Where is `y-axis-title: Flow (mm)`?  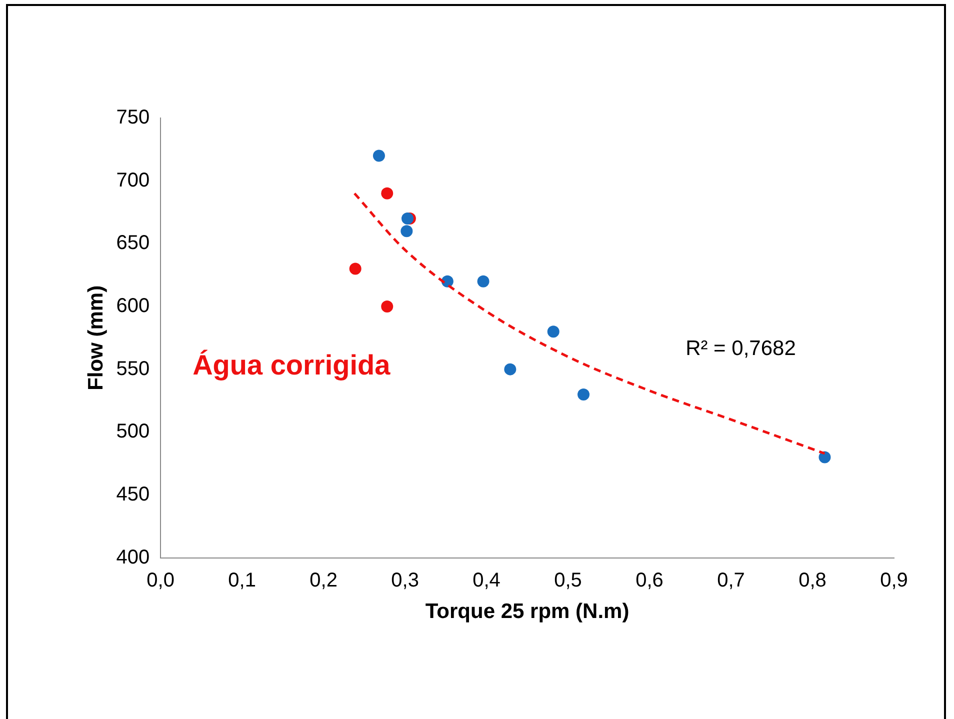 y-axis-title: Flow (mm) is located at coordinates (96, 337).